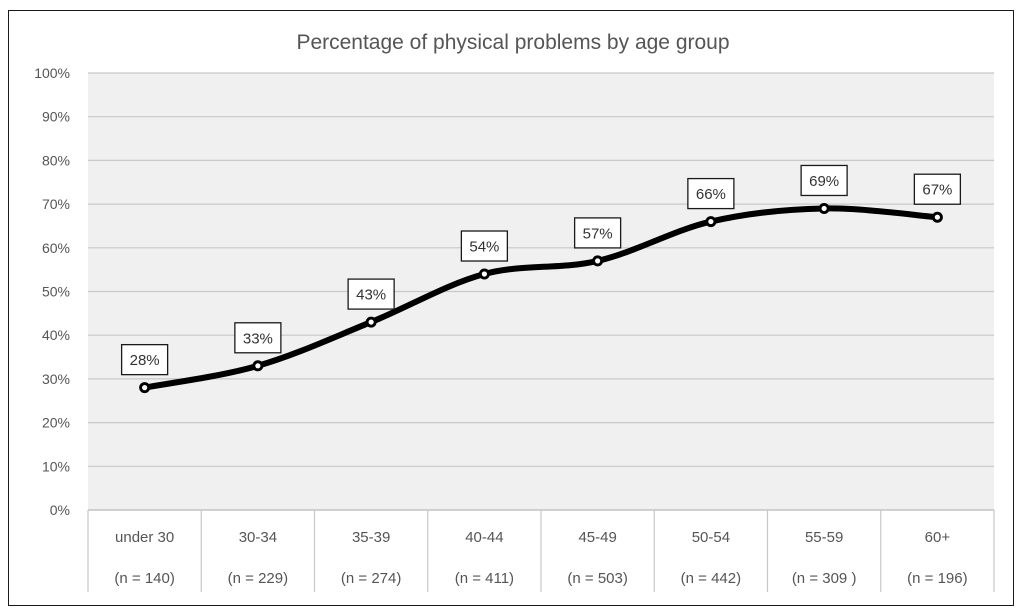 The height and width of the screenshot is (616, 1024). Describe the element at coordinates (711, 537) in the screenshot. I see `x-tick-label: 50-54` at that location.